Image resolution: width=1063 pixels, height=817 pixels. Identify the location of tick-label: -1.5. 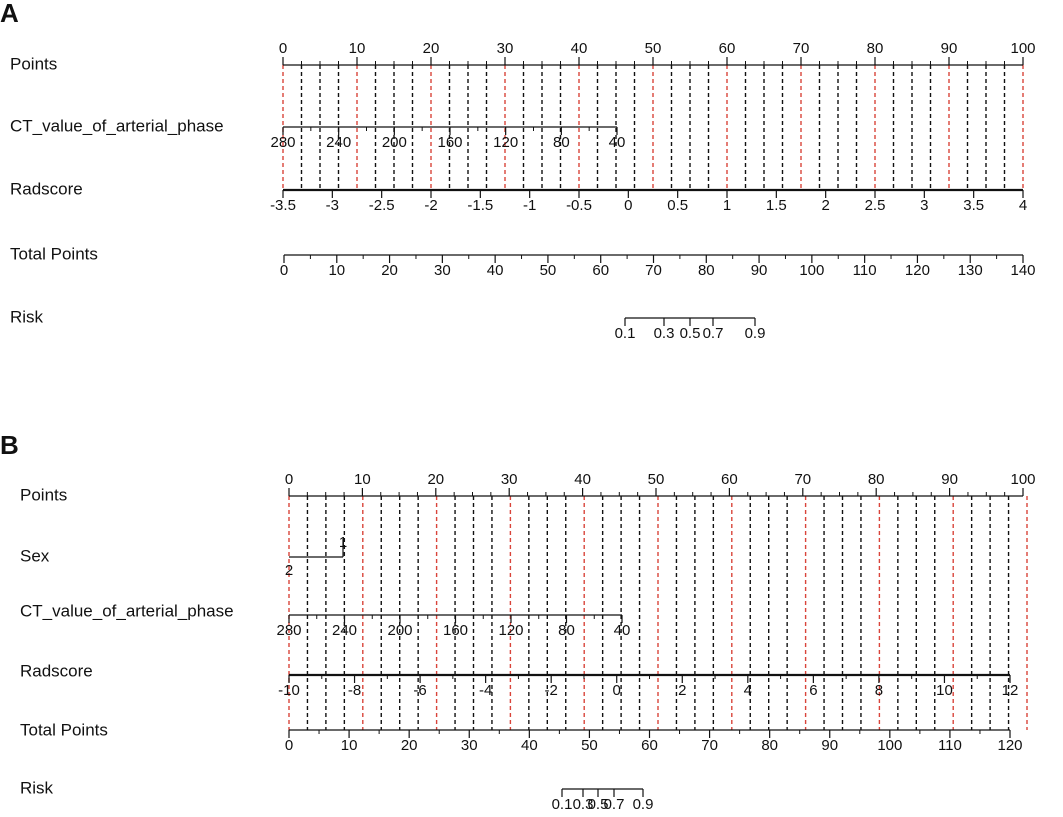
(480, 205).